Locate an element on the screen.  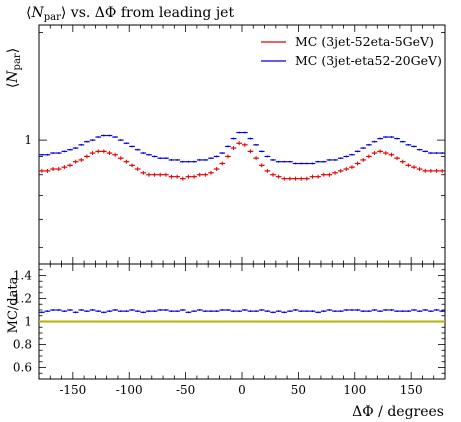
y-axis-label-ratio: MC/data is located at coordinates (13, 304).